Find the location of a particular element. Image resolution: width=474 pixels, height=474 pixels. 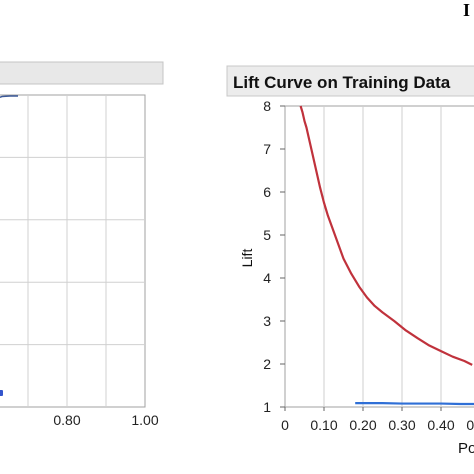

right-x-tick-label: 0.30 is located at coordinates (401, 425).